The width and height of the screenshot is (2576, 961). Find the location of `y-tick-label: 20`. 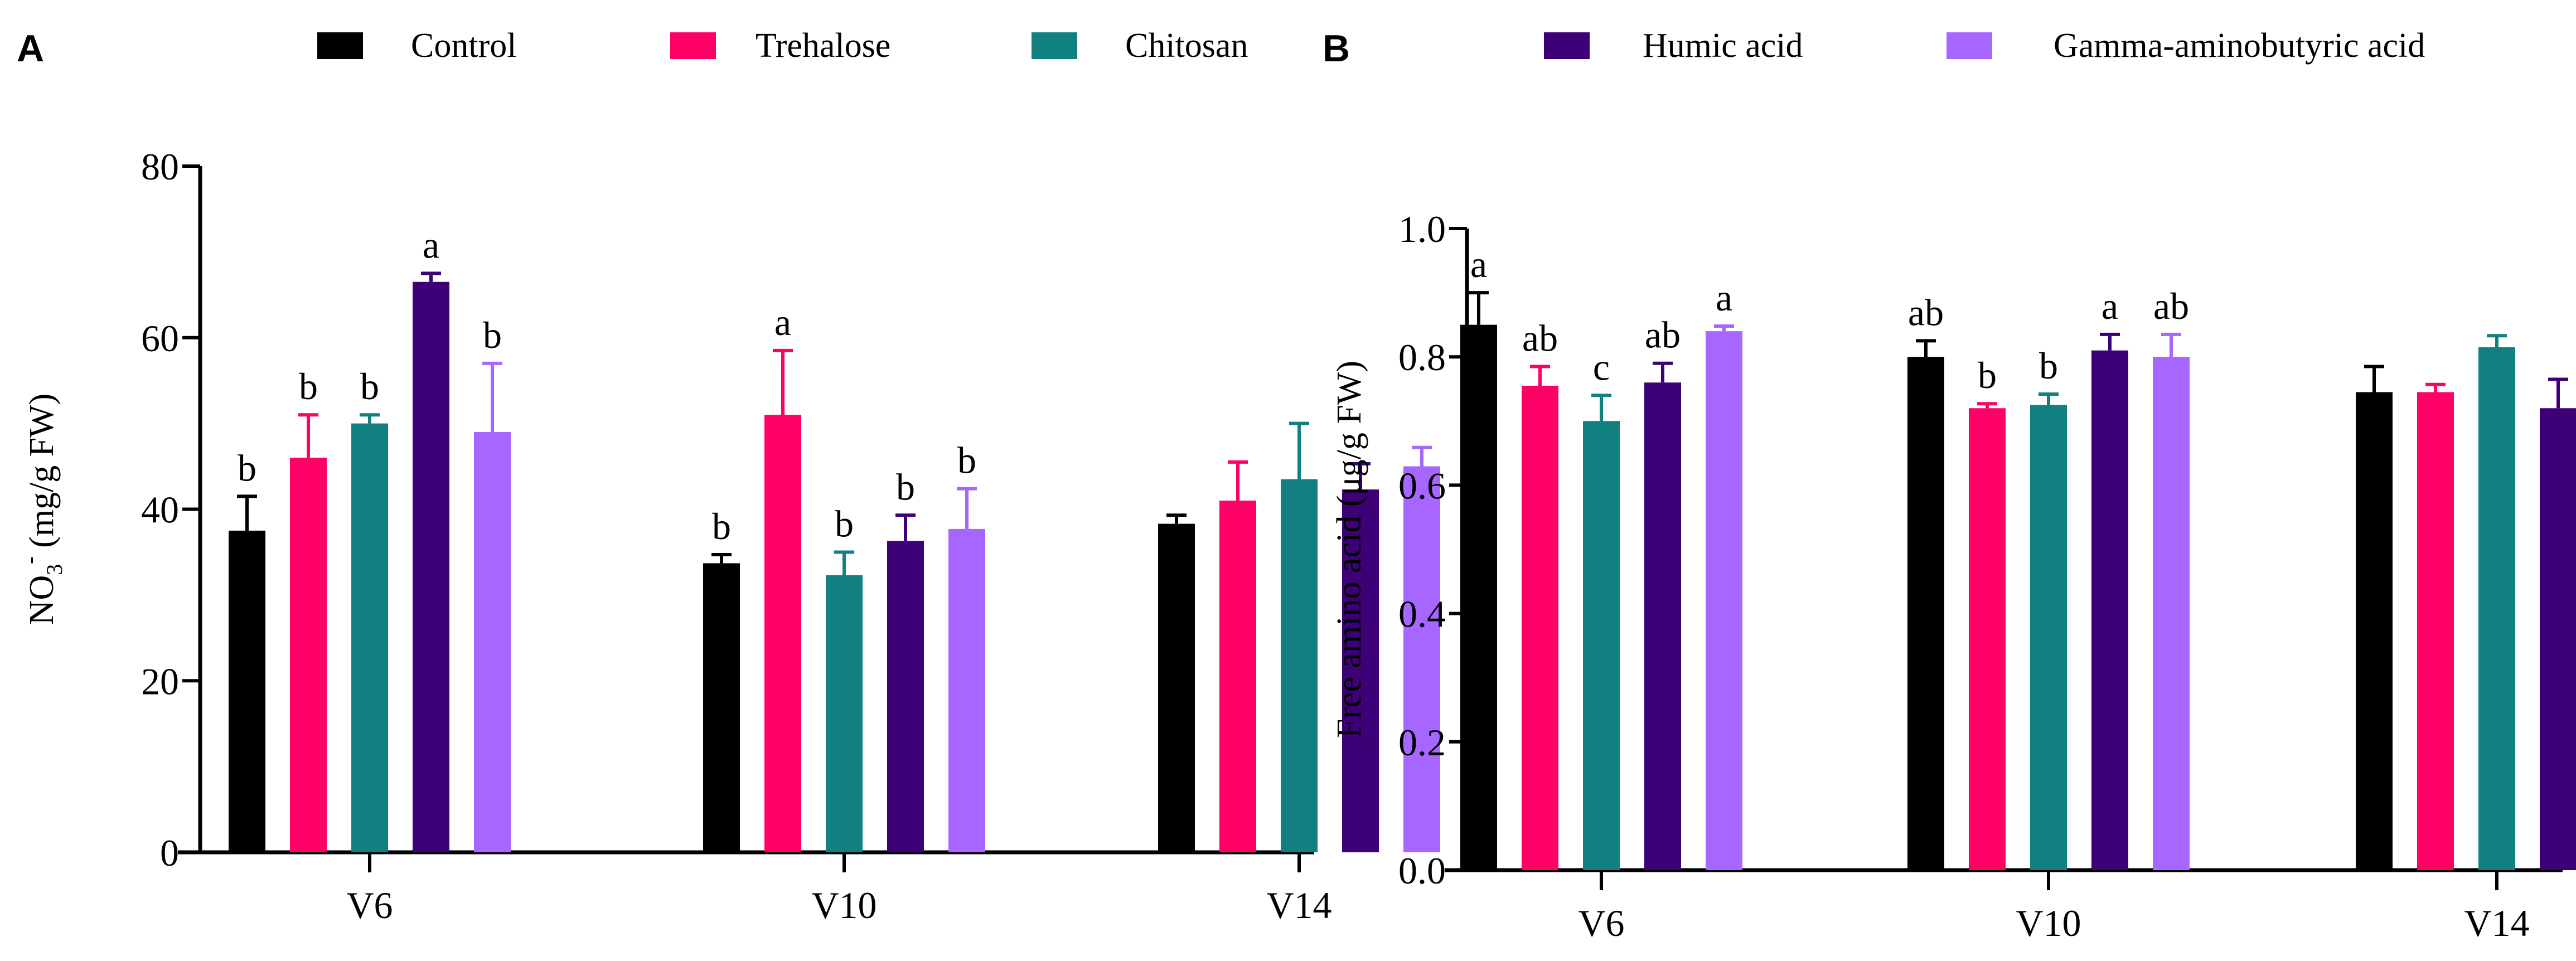

y-tick-label: 20 is located at coordinates (160, 681).